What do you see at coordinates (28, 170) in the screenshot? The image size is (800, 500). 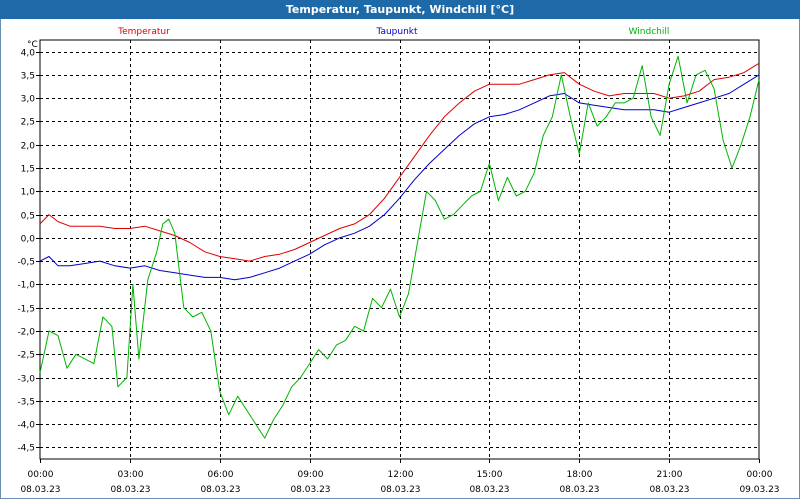 I see `y-tick-label: 1,5` at bounding box center [28, 170].